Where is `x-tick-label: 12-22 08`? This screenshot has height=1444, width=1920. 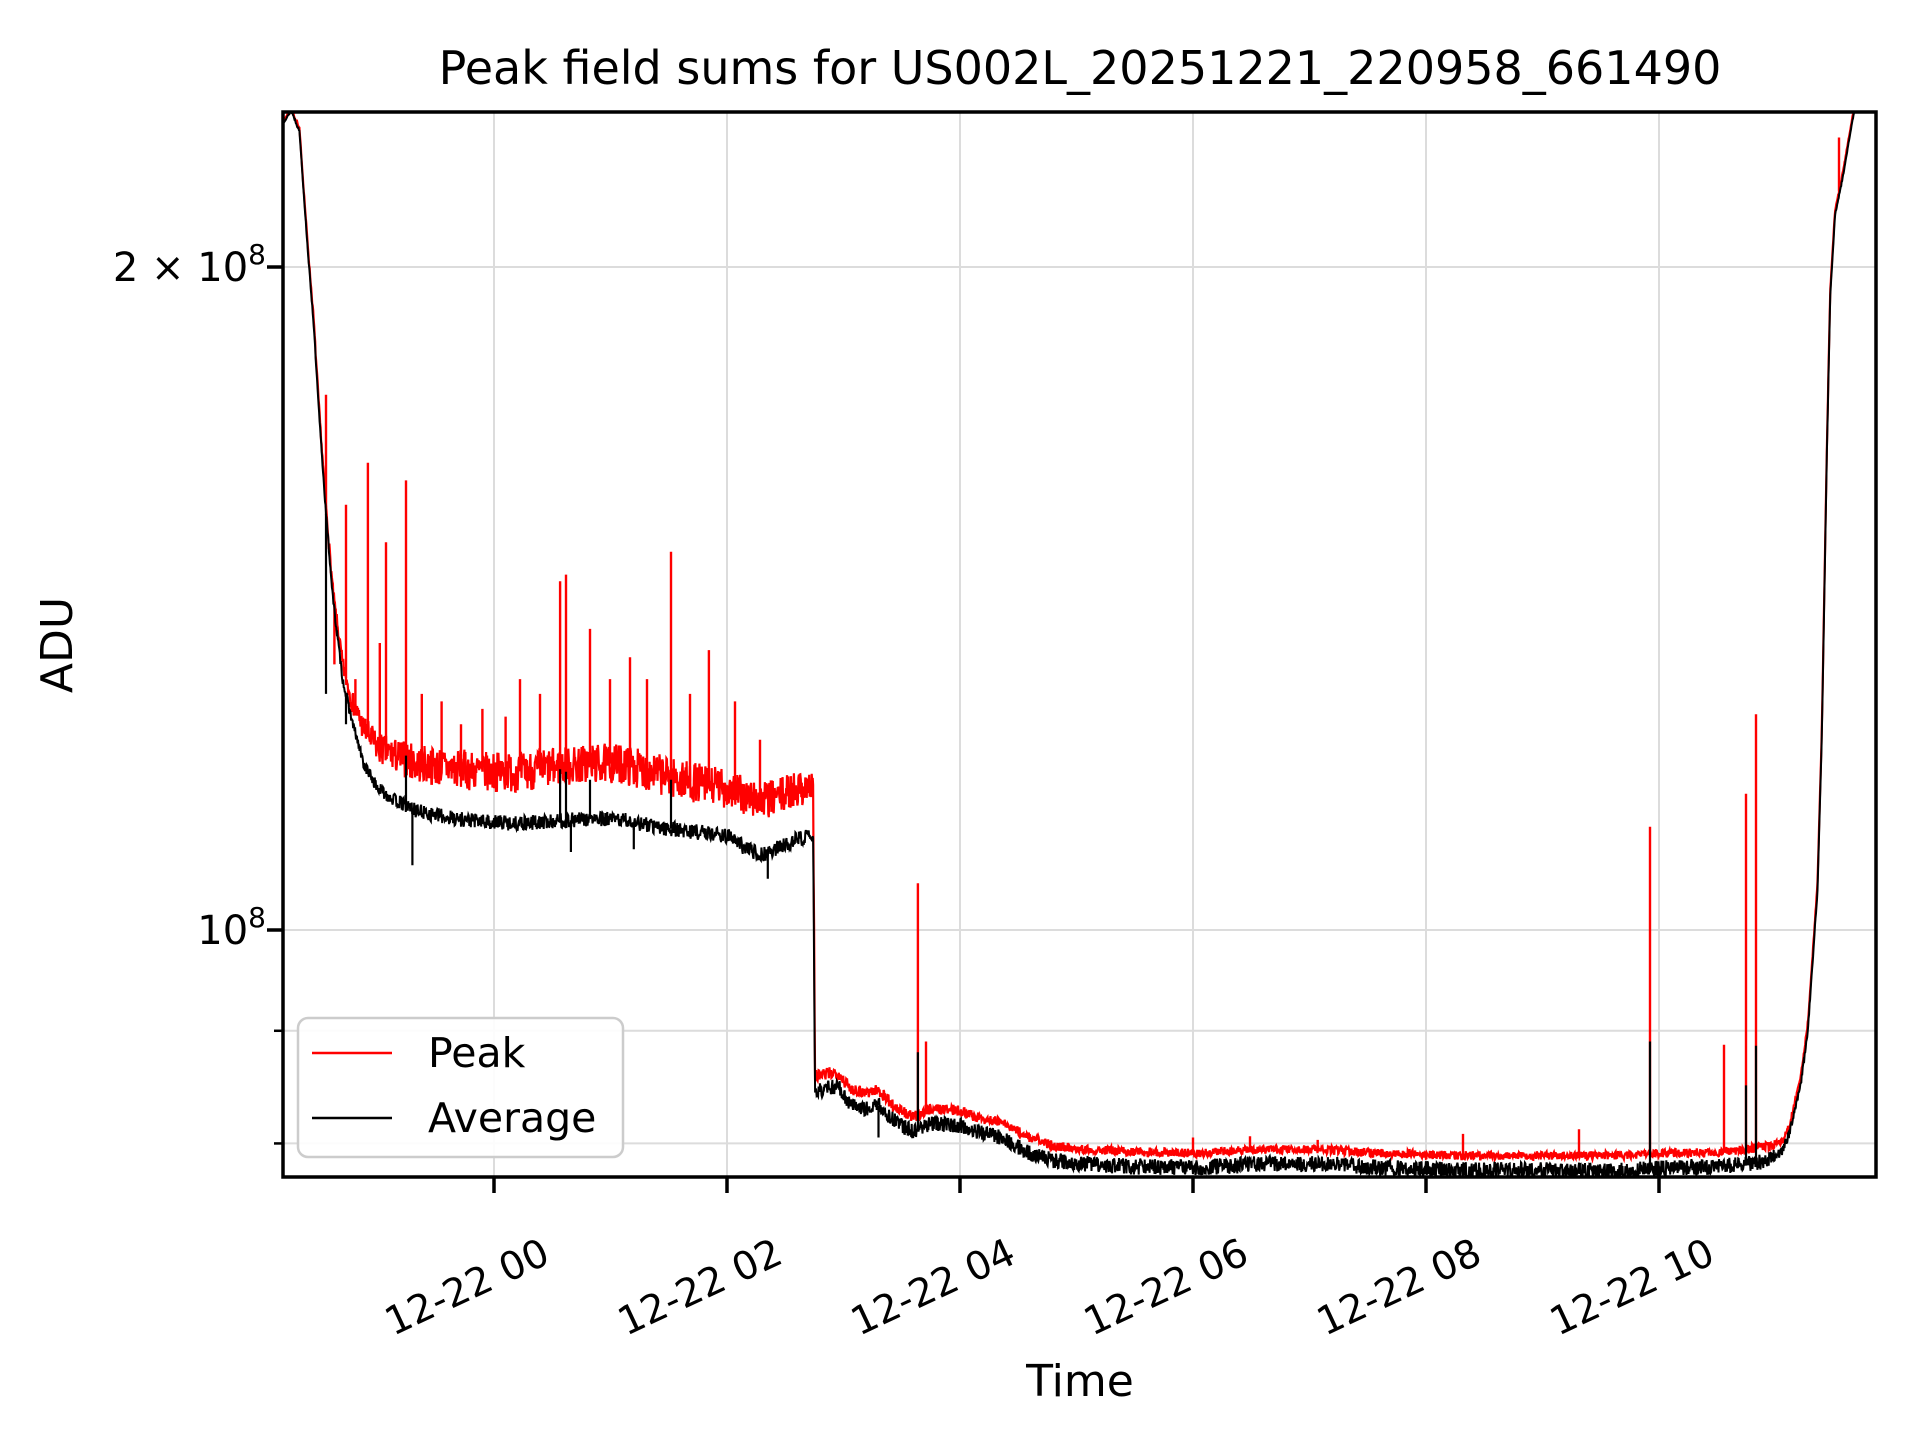
x-tick-label: 12-22 08 is located at coordinates (1399, 1287).